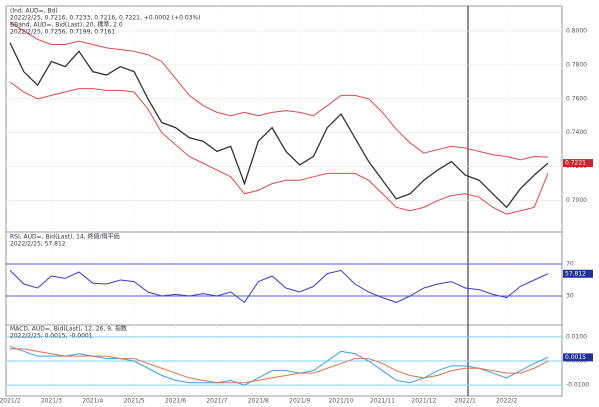 This screenshot has width=599, height=407. What do you see at coordinates (506, 401) in the screenshot?
I see `x-tick-label: 2022/2` at bounding box center [506, 401].